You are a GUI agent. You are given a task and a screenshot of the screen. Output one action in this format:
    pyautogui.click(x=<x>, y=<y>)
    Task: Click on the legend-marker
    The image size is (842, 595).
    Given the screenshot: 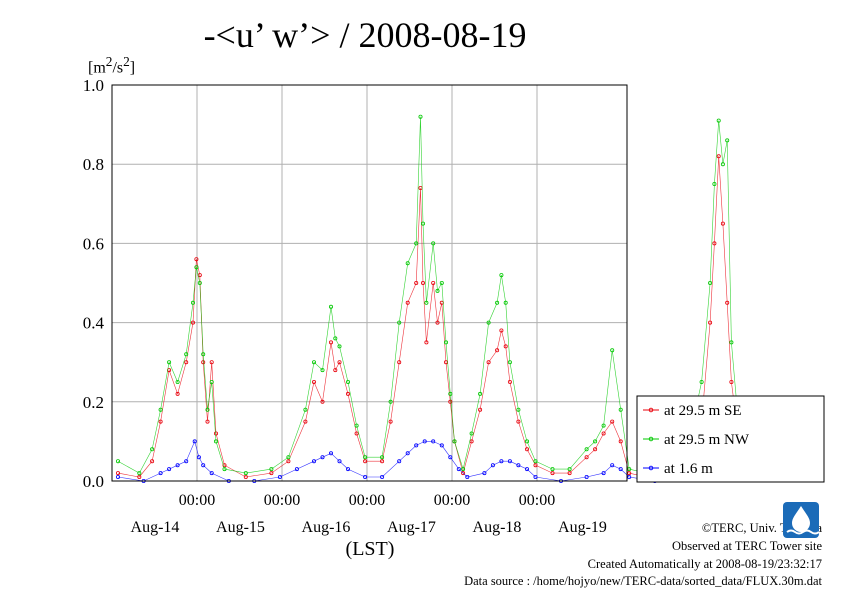 What is the action you would take?
    pyautogui.click(x=651, y=410)
    